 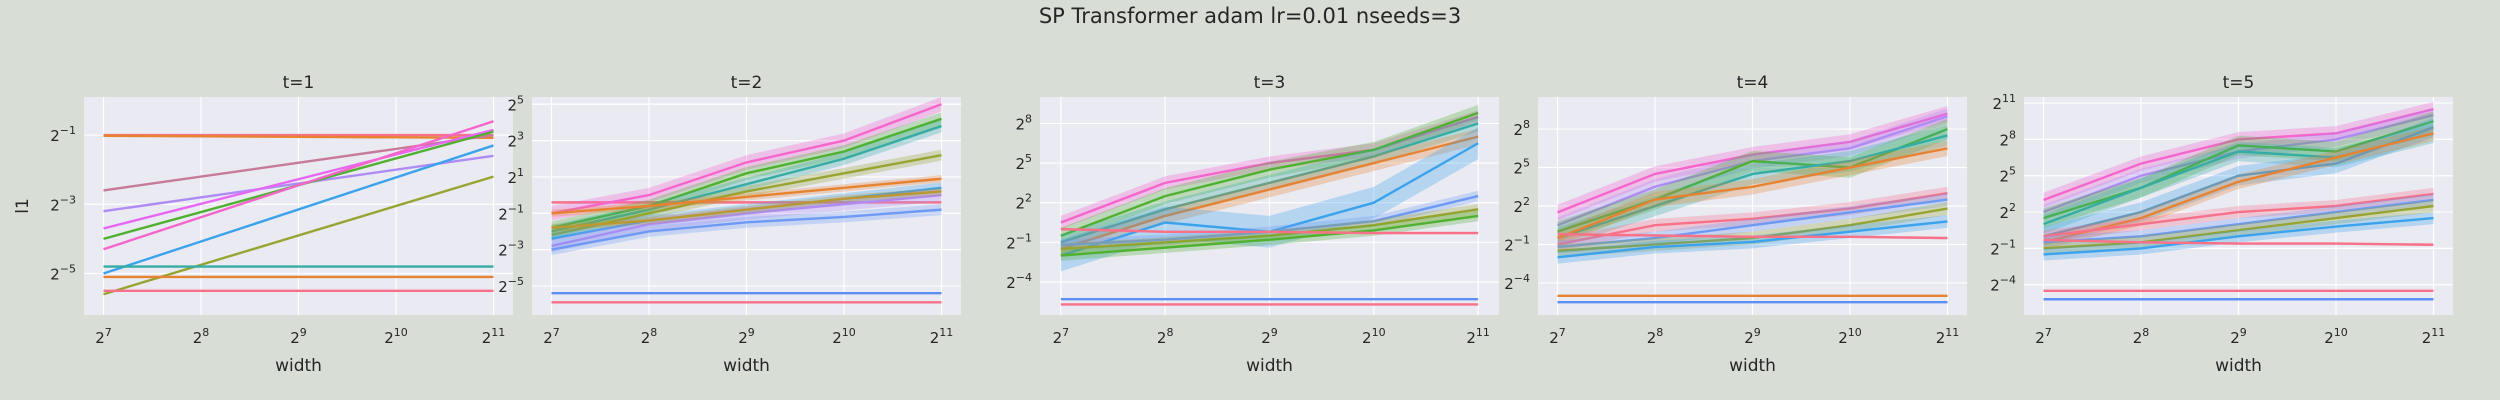 I want to click on panel-title: t=3, so click(x=1270, y=83).